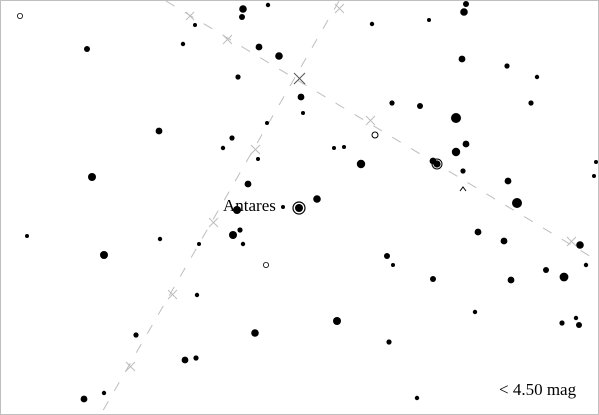 The height and width of the screenshot is (415, 599). Describe the element at coordinates (437, 164) in the screenshot. I see `double-star-marker` at that location.